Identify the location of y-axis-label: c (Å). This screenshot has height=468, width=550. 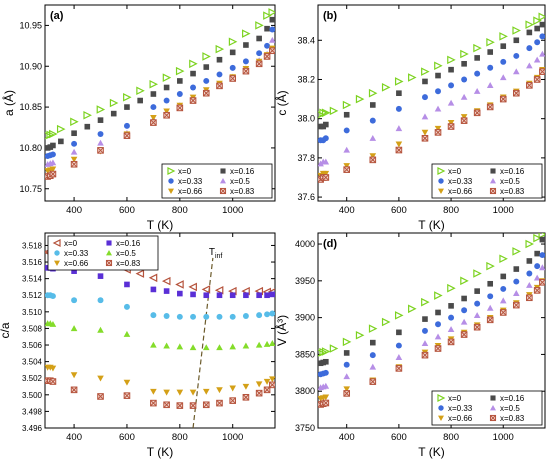
(281, 102).